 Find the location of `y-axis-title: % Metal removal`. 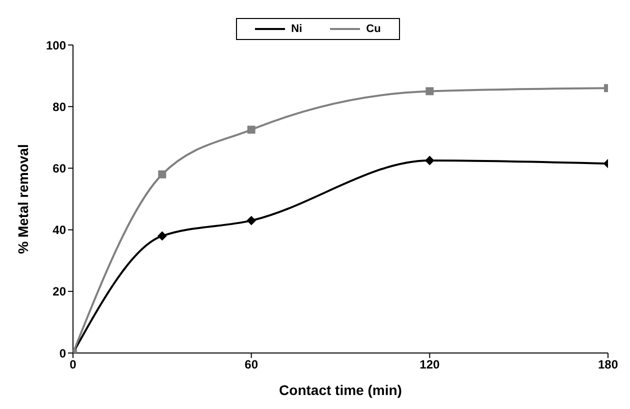

y-axis-title: % Metal removal is located at coordinates (22, 199).